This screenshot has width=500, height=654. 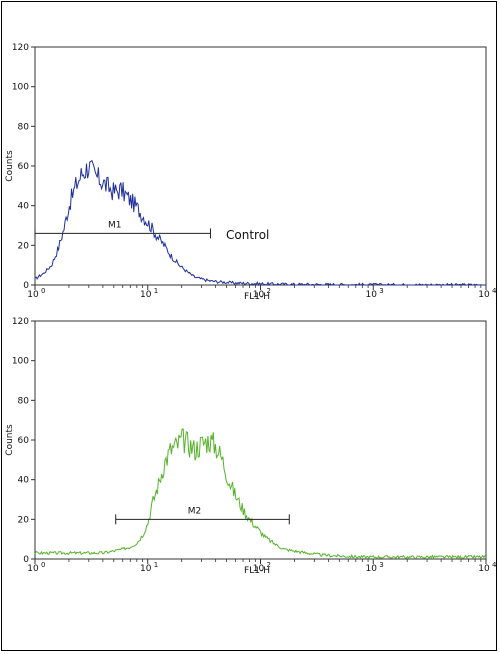 I want to click on x-axis-label-2: FL1-H, so click(x=257, y=571).